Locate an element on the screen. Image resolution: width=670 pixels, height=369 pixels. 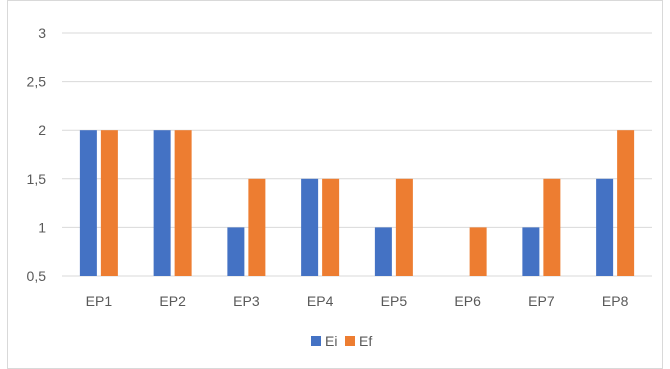
x-tick-label: EP6 is located at coordinates (467, 301).